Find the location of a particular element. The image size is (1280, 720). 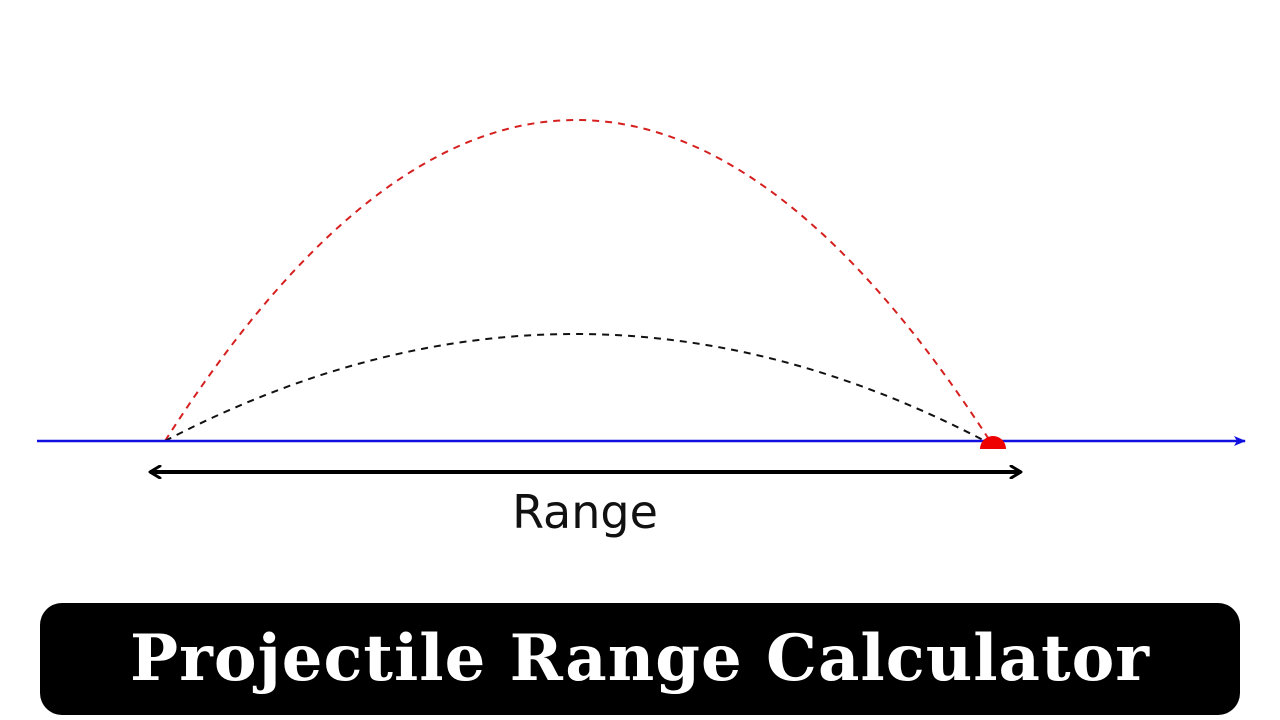

title-banner is located at coordinates (640, 659).